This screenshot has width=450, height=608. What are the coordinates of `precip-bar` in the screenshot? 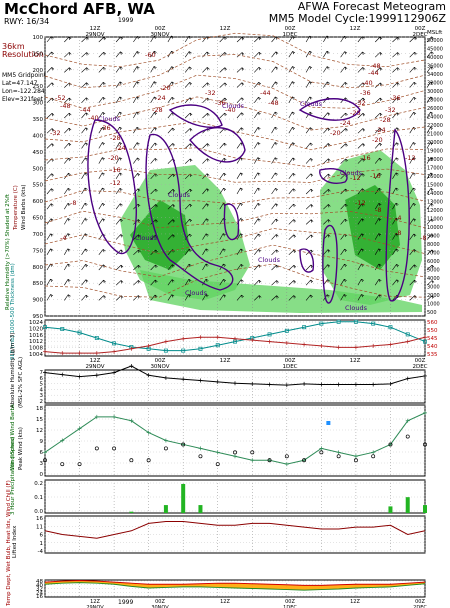 It's located at (407, 505).